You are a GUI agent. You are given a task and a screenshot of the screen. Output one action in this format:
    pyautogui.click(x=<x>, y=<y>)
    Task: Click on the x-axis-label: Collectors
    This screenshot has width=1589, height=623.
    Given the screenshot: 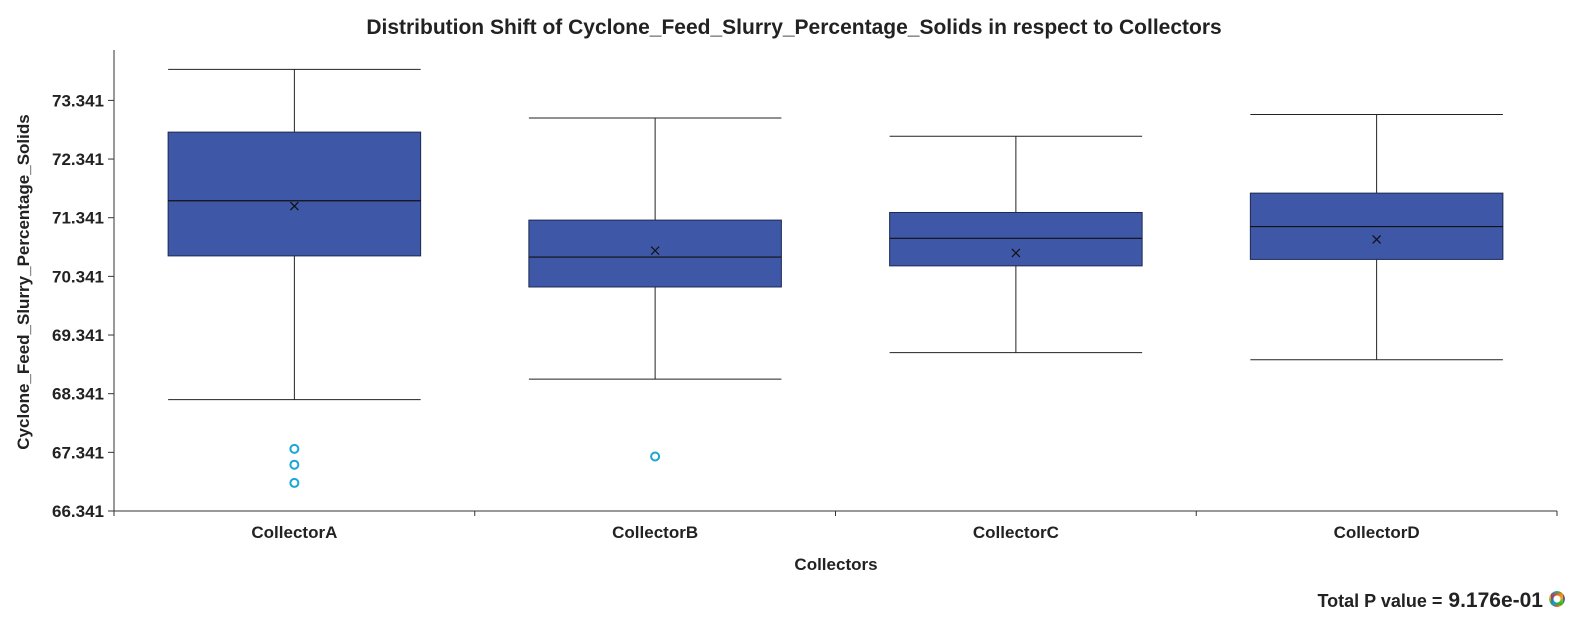 What is the action you would take?
    pyautogui.click(x=835, y=564)
    